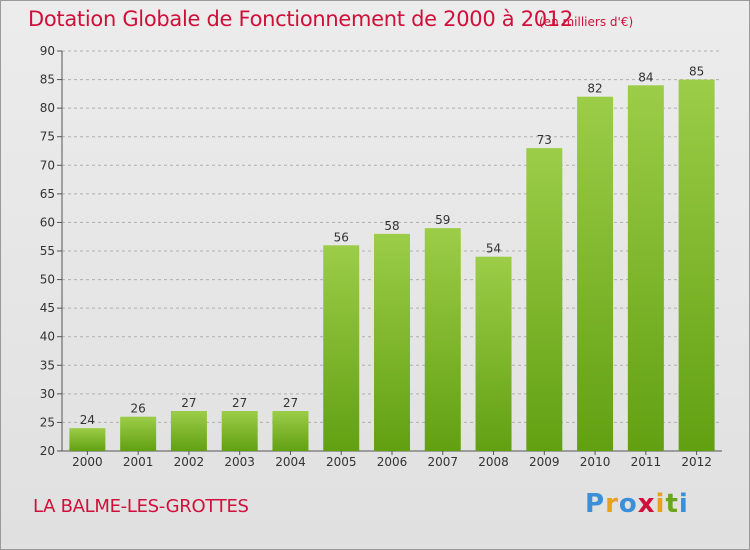 Image resolution: width=750 pixels, height=550 pixels. I want to click on x-tick-label: 2003, so click(239, 462).